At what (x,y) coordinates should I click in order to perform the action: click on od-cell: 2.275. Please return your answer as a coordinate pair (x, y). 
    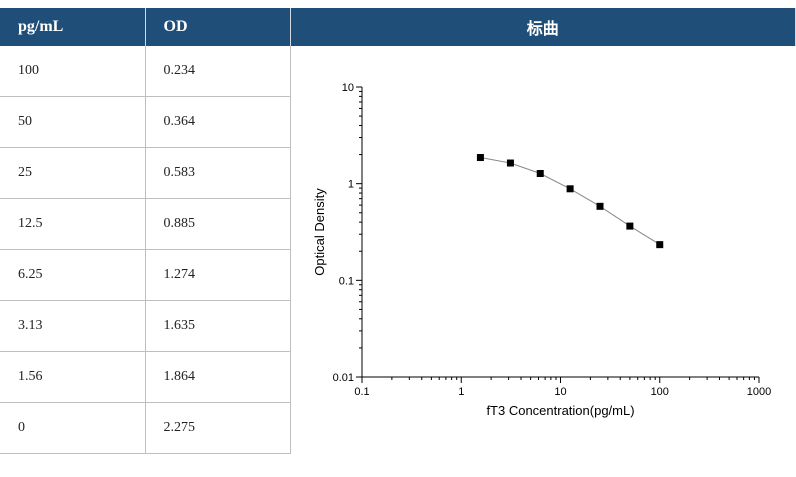
    Looking at the image, I should click on (218, 428).